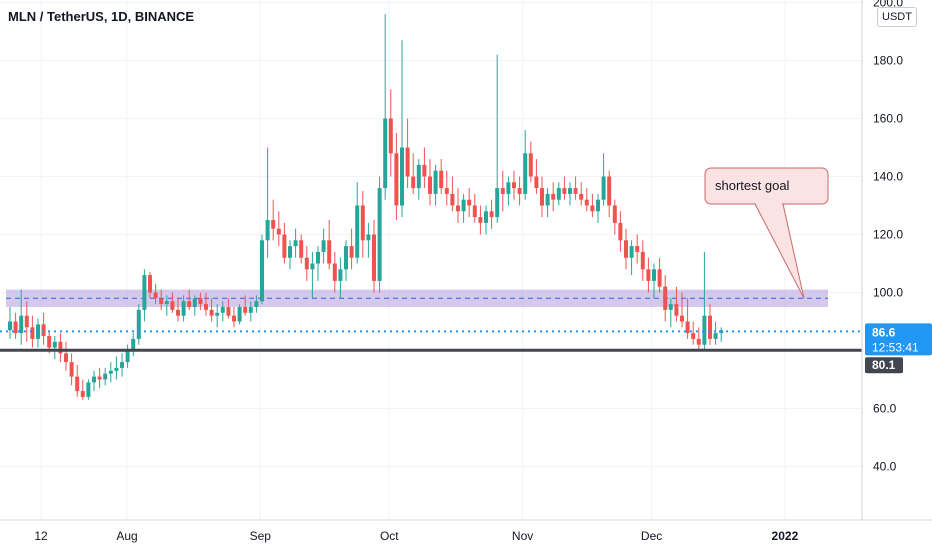  What do you see at coordinates (41, 536) in the screenshot?
I see `x-tick-label: 12` at bounding box center [41, 536].